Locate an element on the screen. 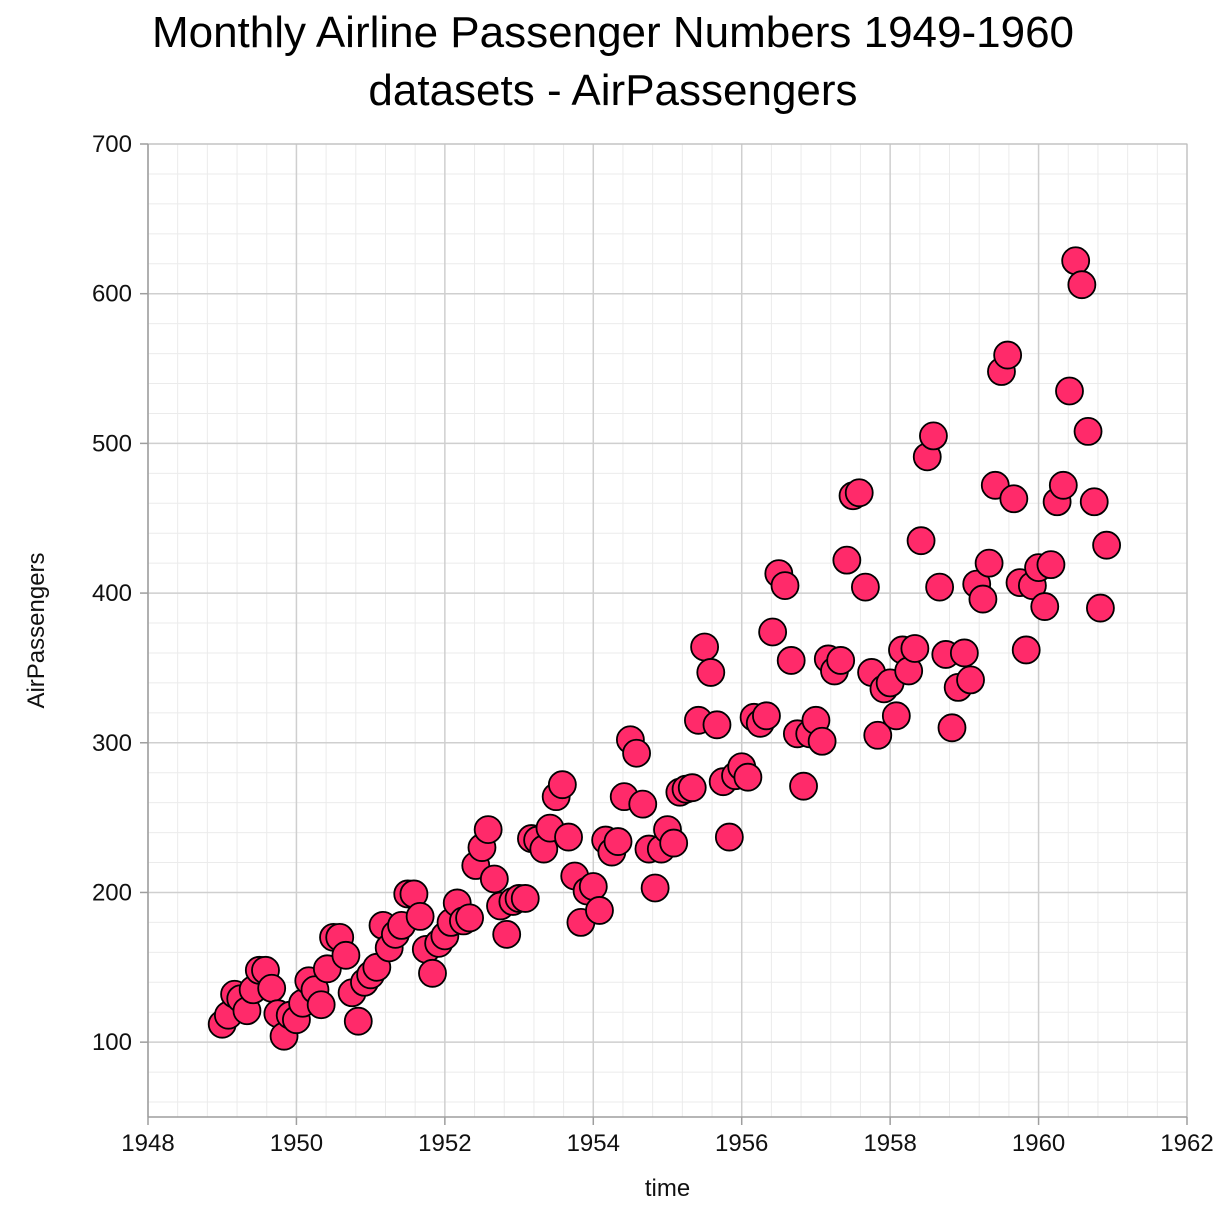 The width and height of the screenshot is (1226, 1226). y-tick-label: 100 is located at coordinates (112, 1042).